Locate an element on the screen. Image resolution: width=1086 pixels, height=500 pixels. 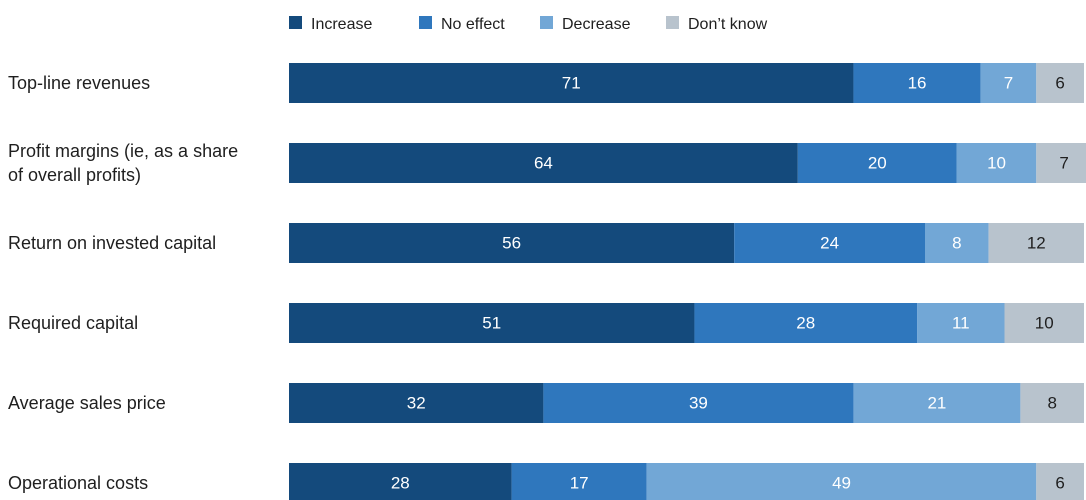
data-label: 71 is located at coordinates (571, 83).